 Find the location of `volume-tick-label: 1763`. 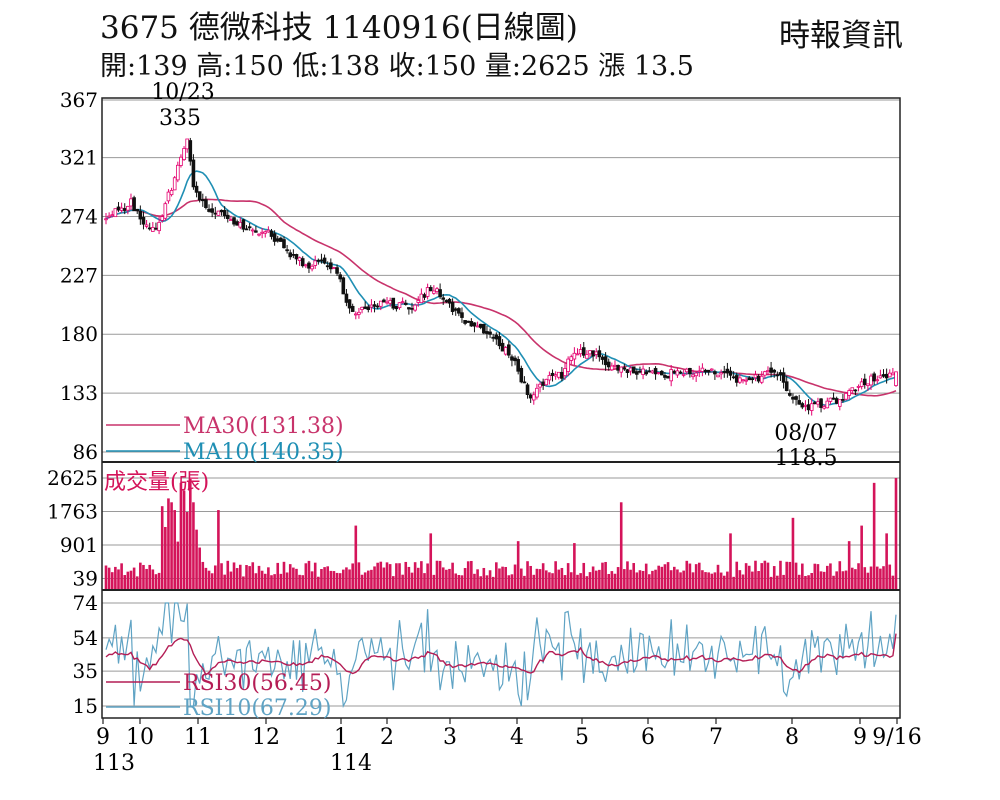

volume-tick-label: 1763 is located at coordinates (72, 511).